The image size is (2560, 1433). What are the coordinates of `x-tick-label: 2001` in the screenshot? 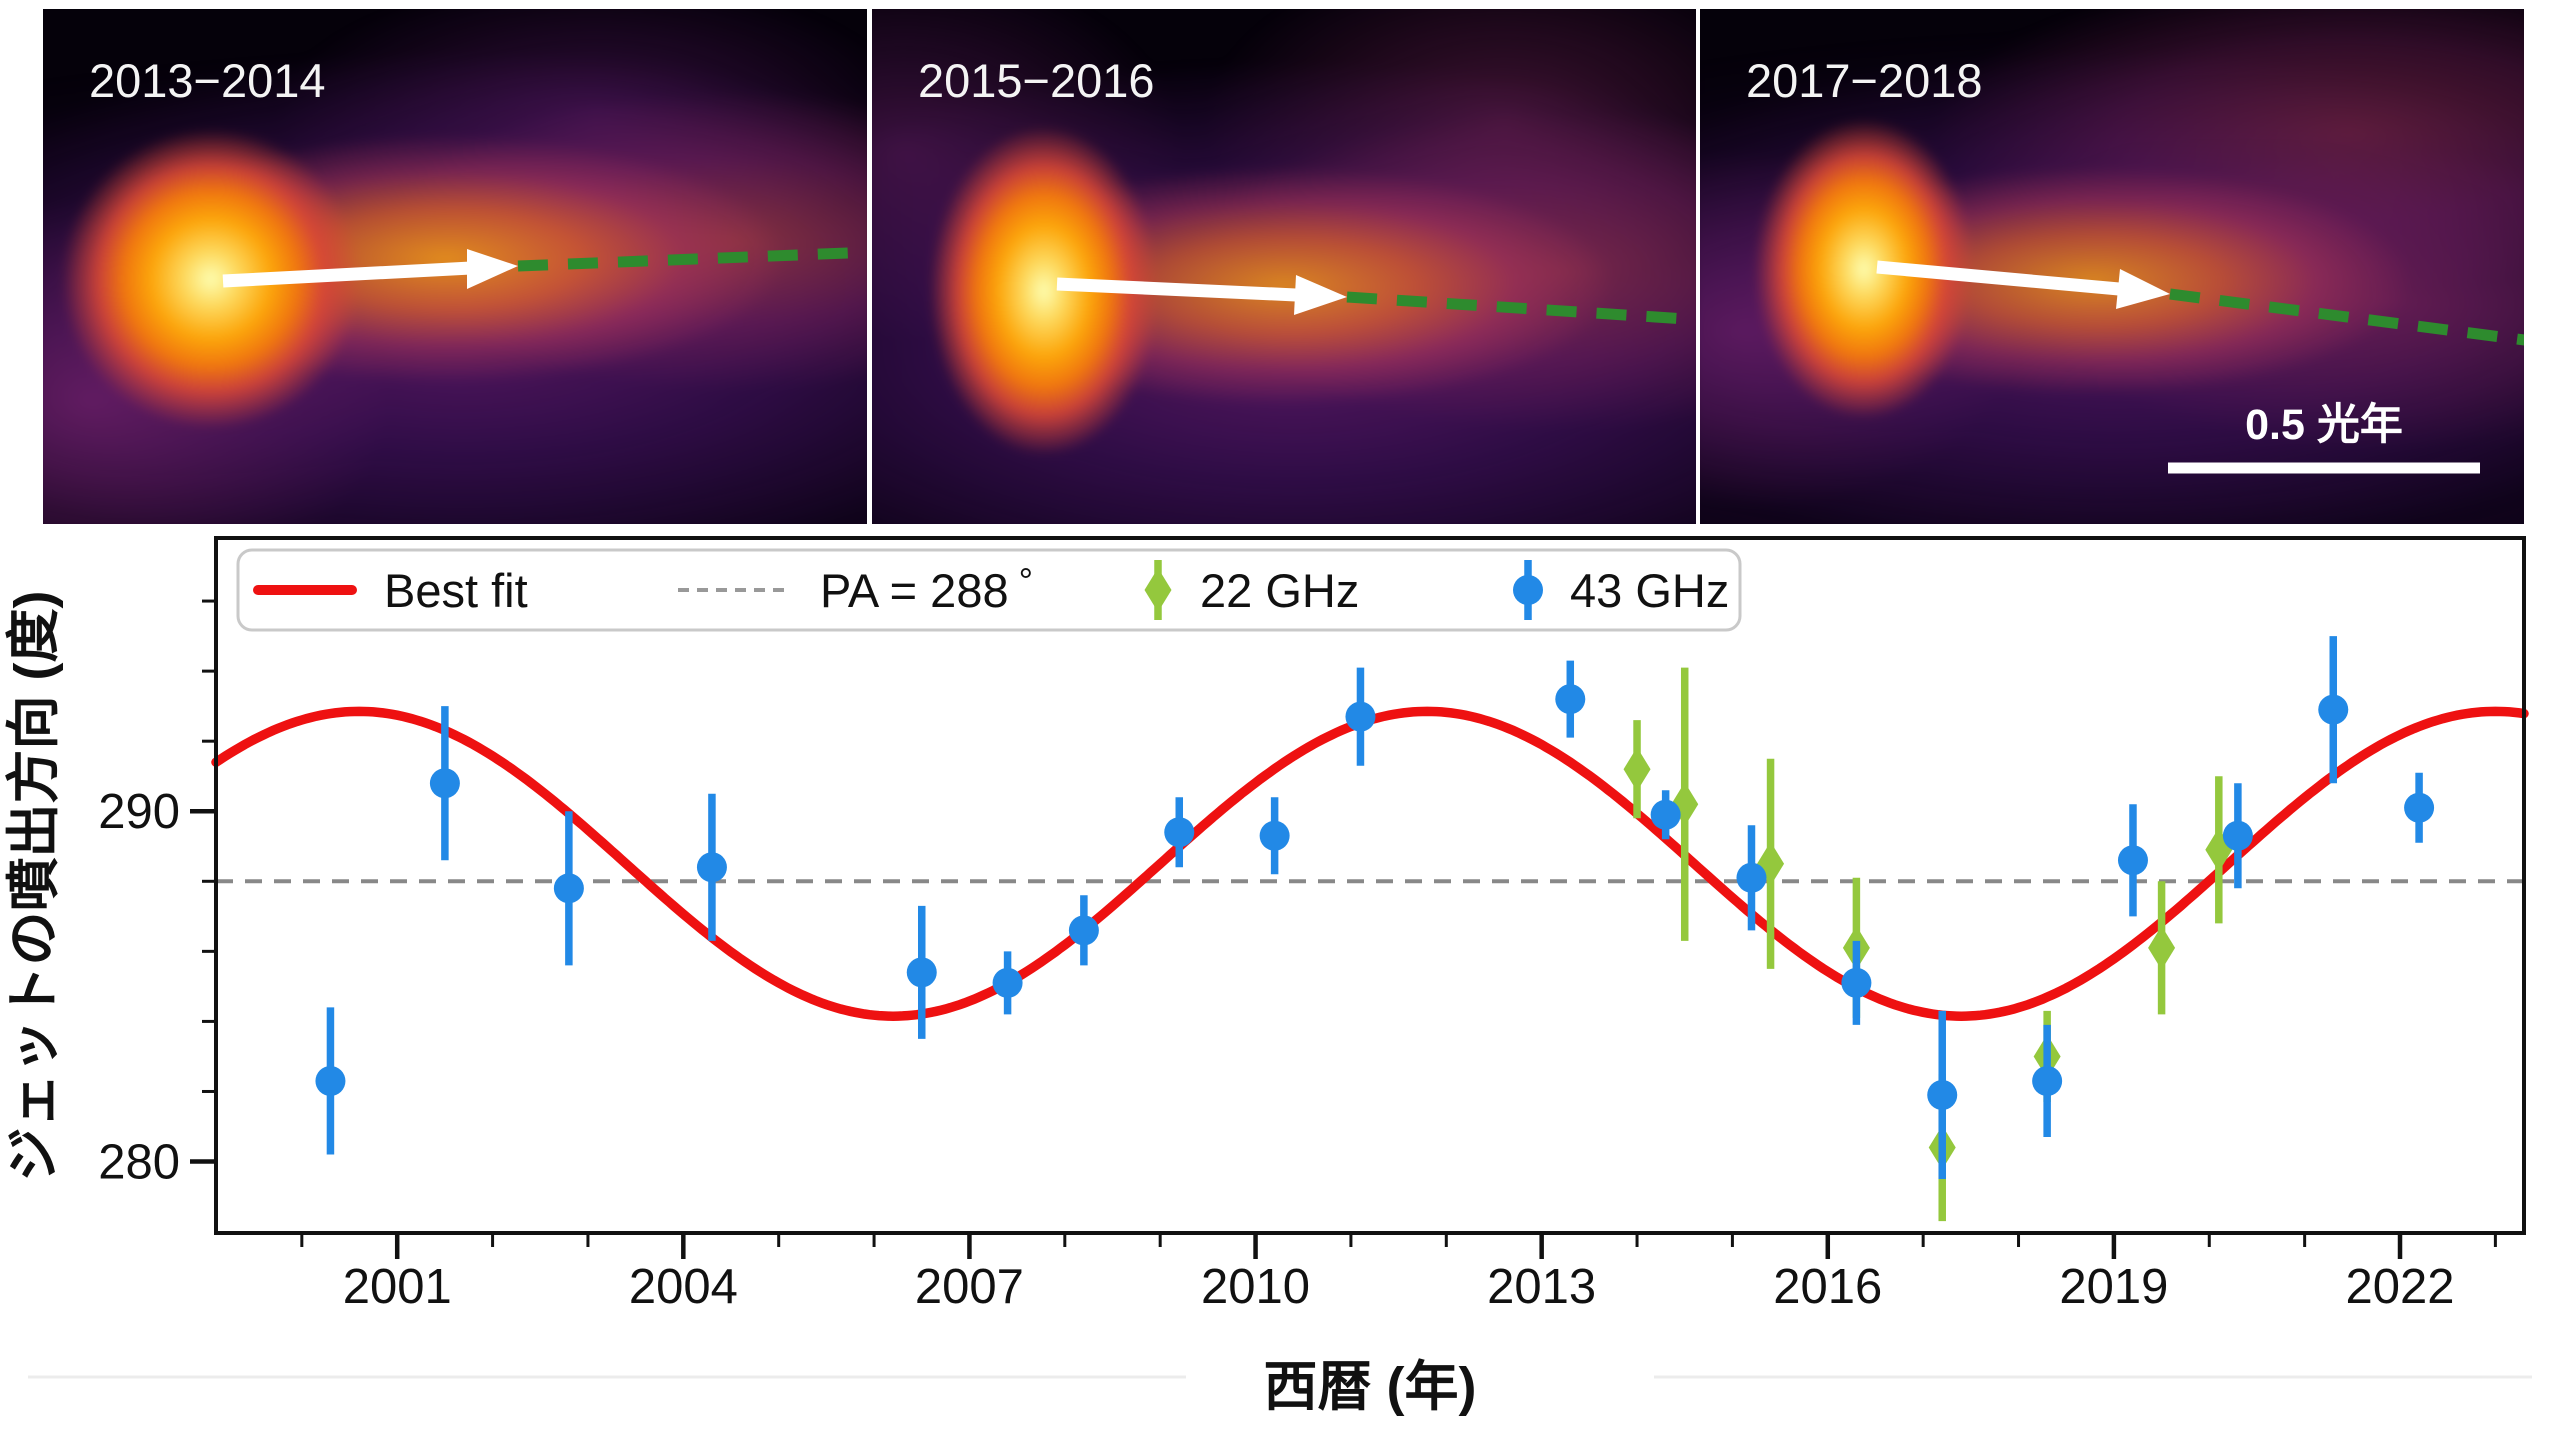 It's located at (397, 1287).